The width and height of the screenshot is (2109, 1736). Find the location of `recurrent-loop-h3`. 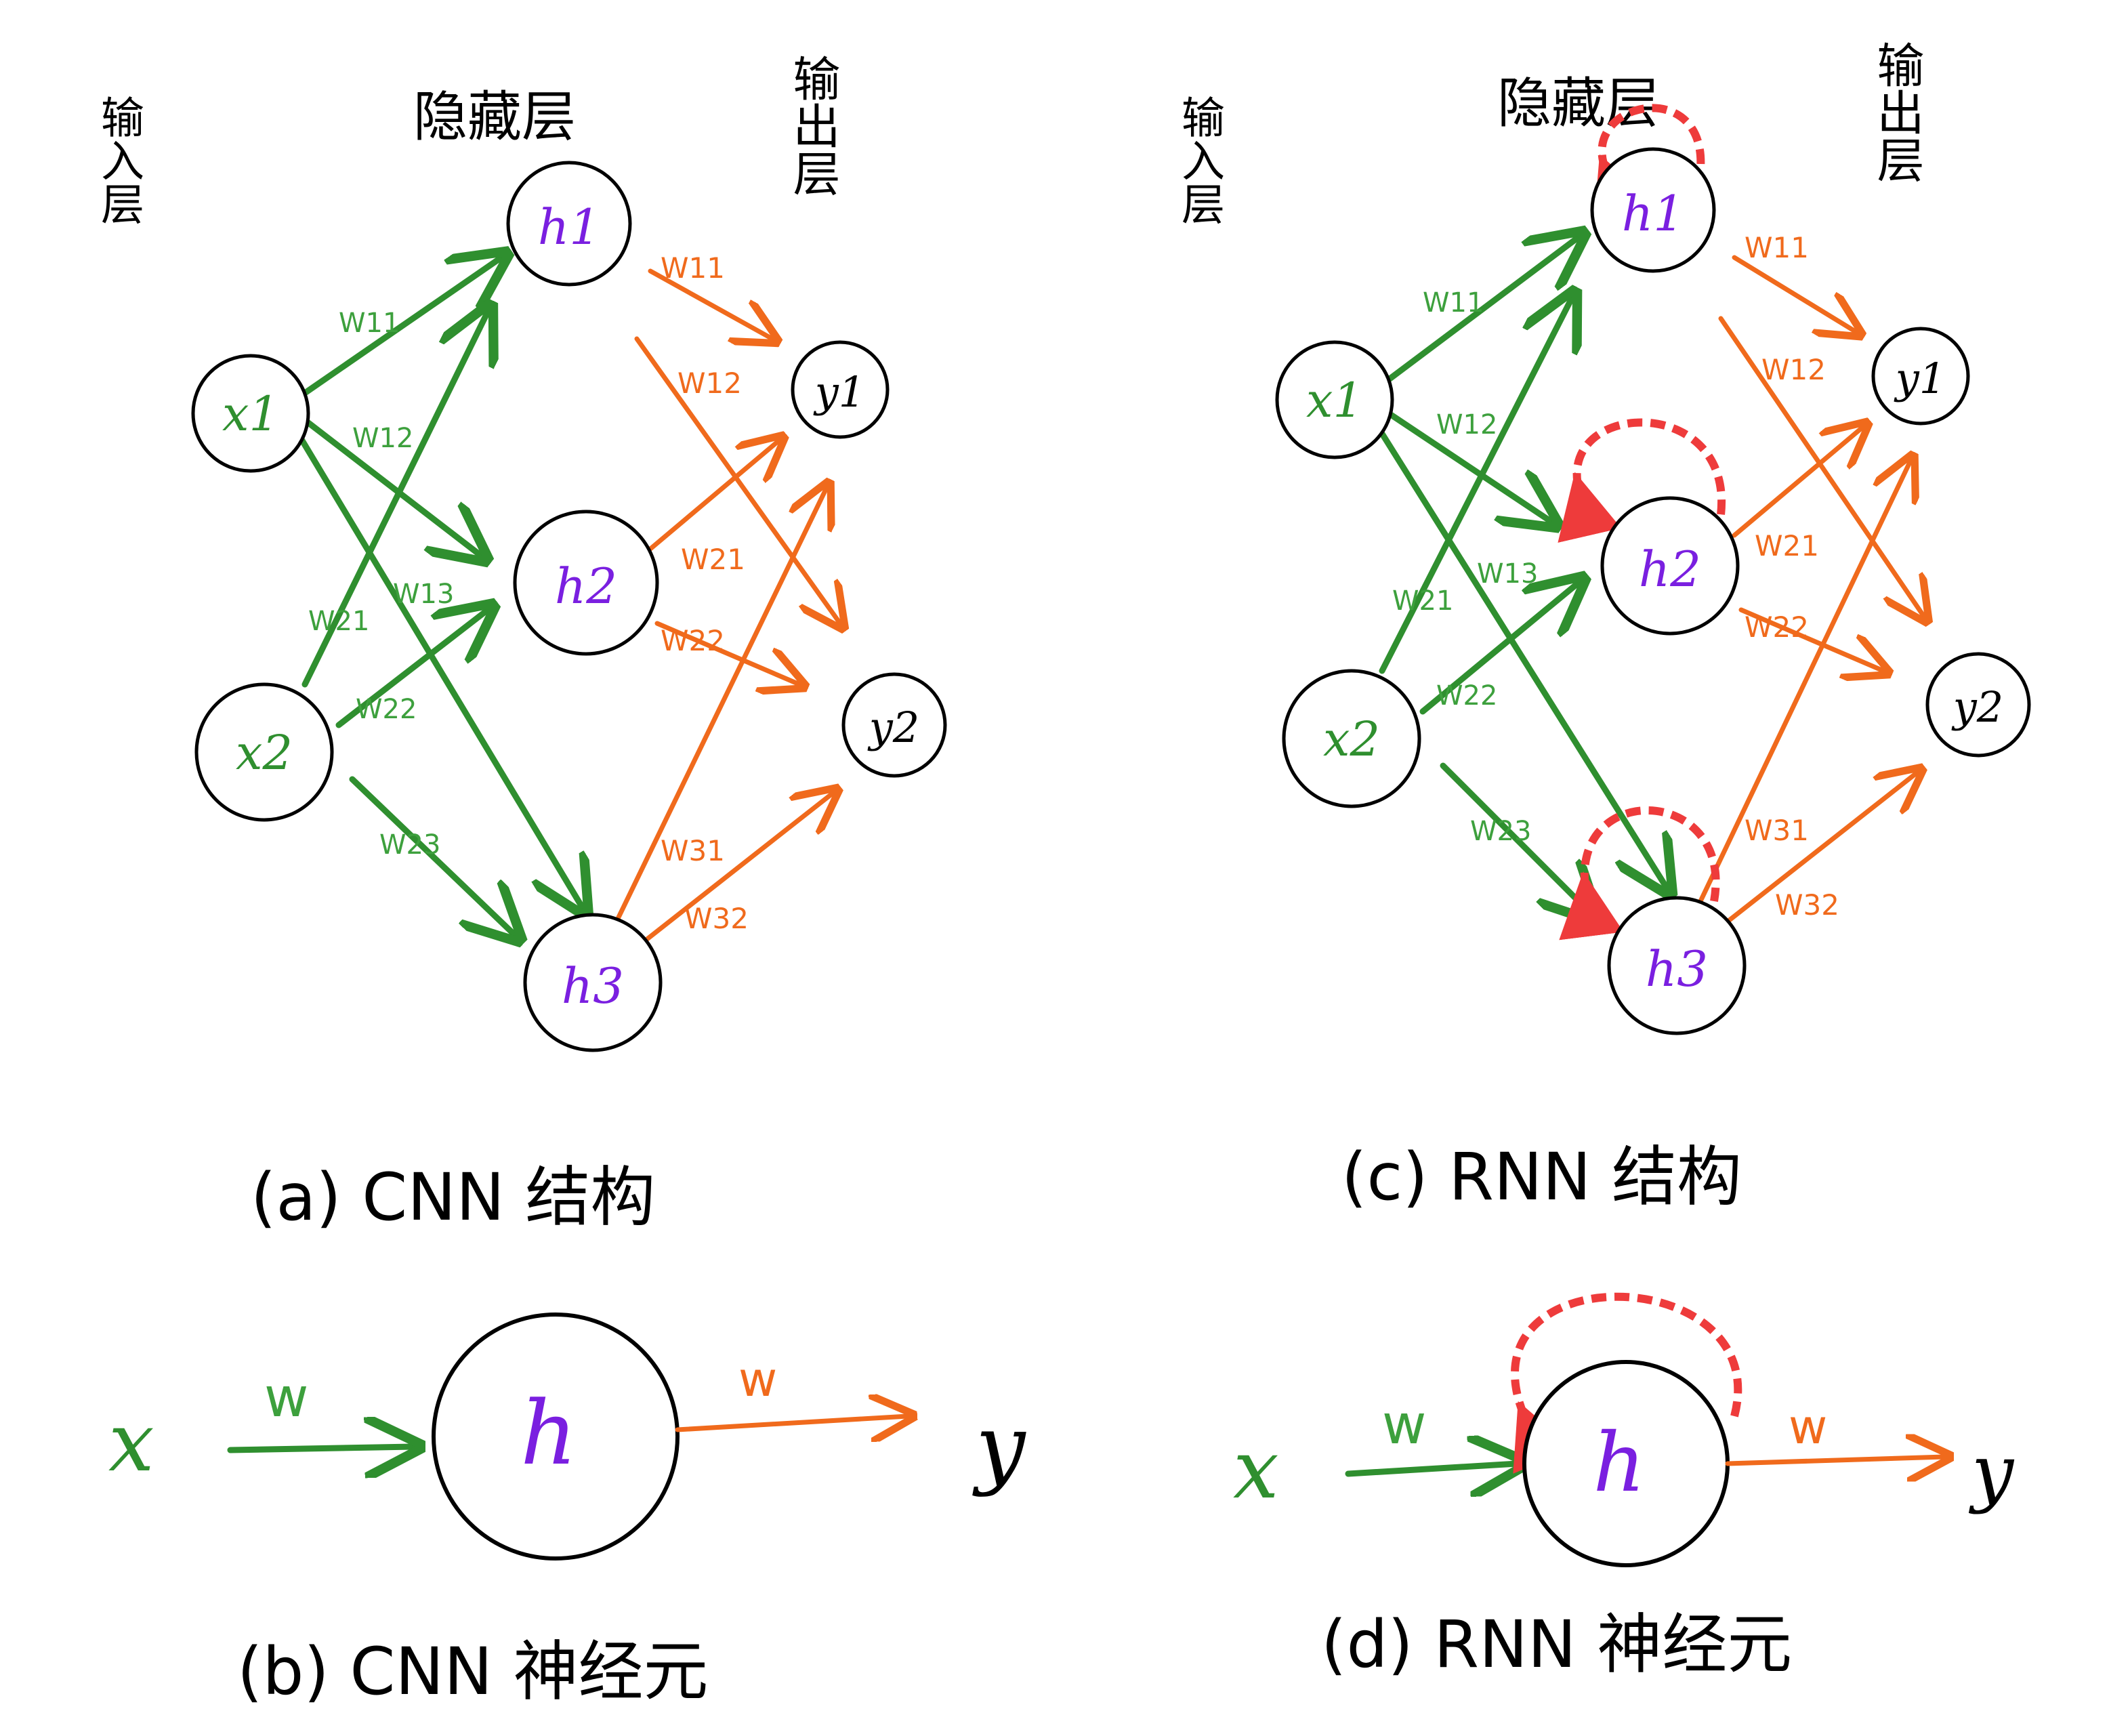

recurrent-loop-h3 is located at coordinates (1639, 873).